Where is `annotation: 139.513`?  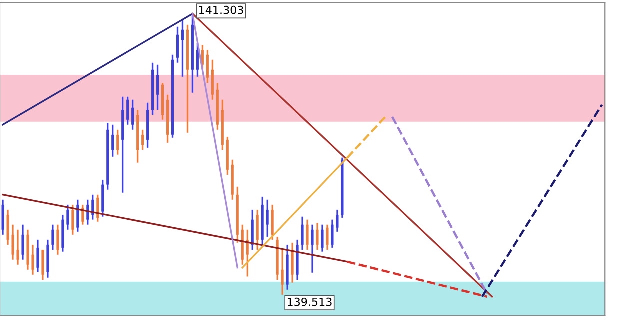
annotation: 139.513 is located at coordinates (310, 302).